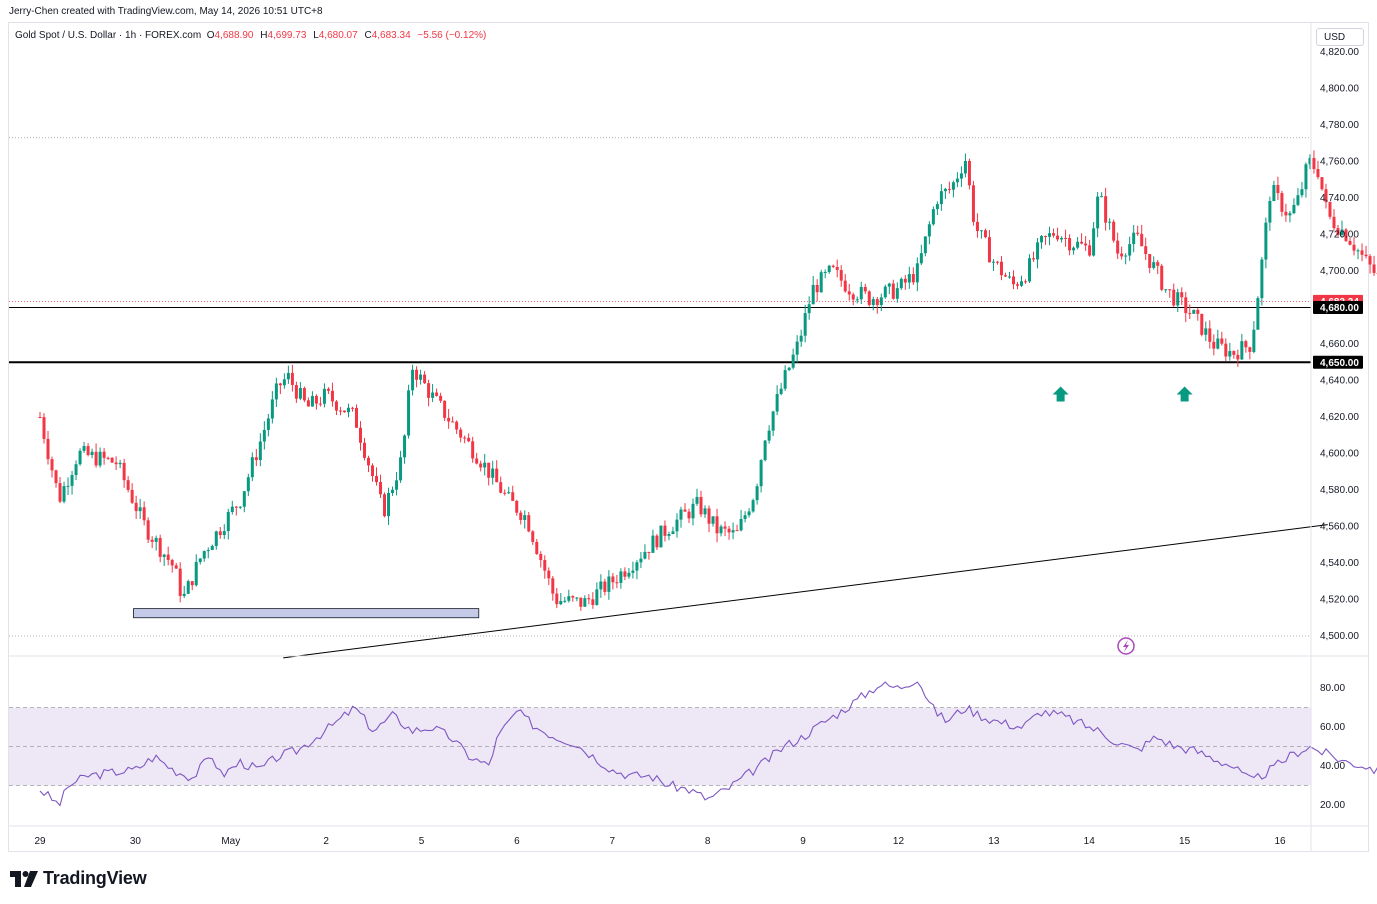 This screenshot has width=1377, height=904. Describe the element at coordinates (803, 841) in the screenshot. I see `time-tick-label: 9` at that location.